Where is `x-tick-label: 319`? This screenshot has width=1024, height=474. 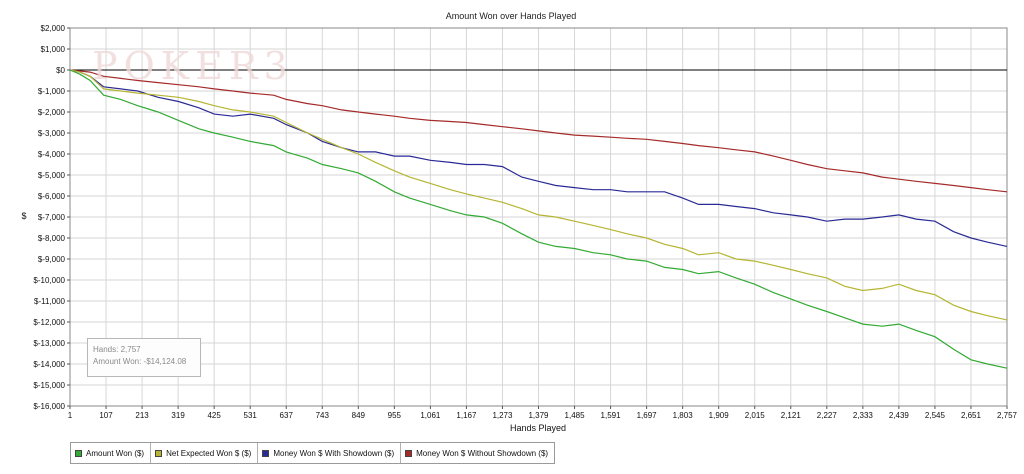
x-tick-label: 319 is located at coordinates (178, 415).